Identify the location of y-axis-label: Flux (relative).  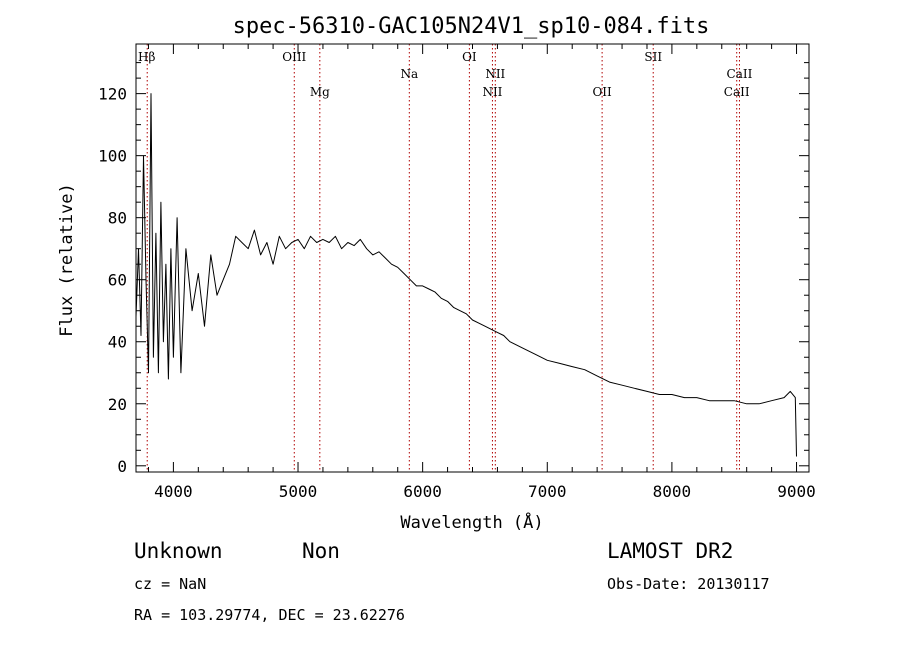
(67, 260).